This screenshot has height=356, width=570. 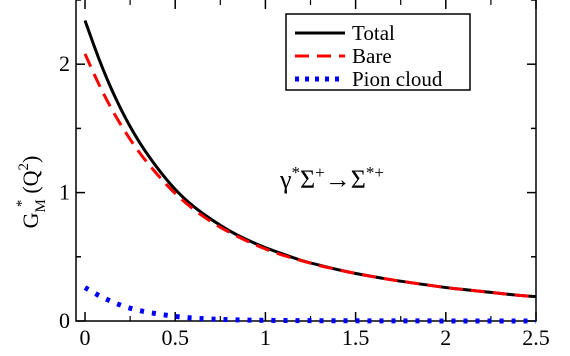 I want to click on legend-label-bare: Bare, so click(x=372, y=56).